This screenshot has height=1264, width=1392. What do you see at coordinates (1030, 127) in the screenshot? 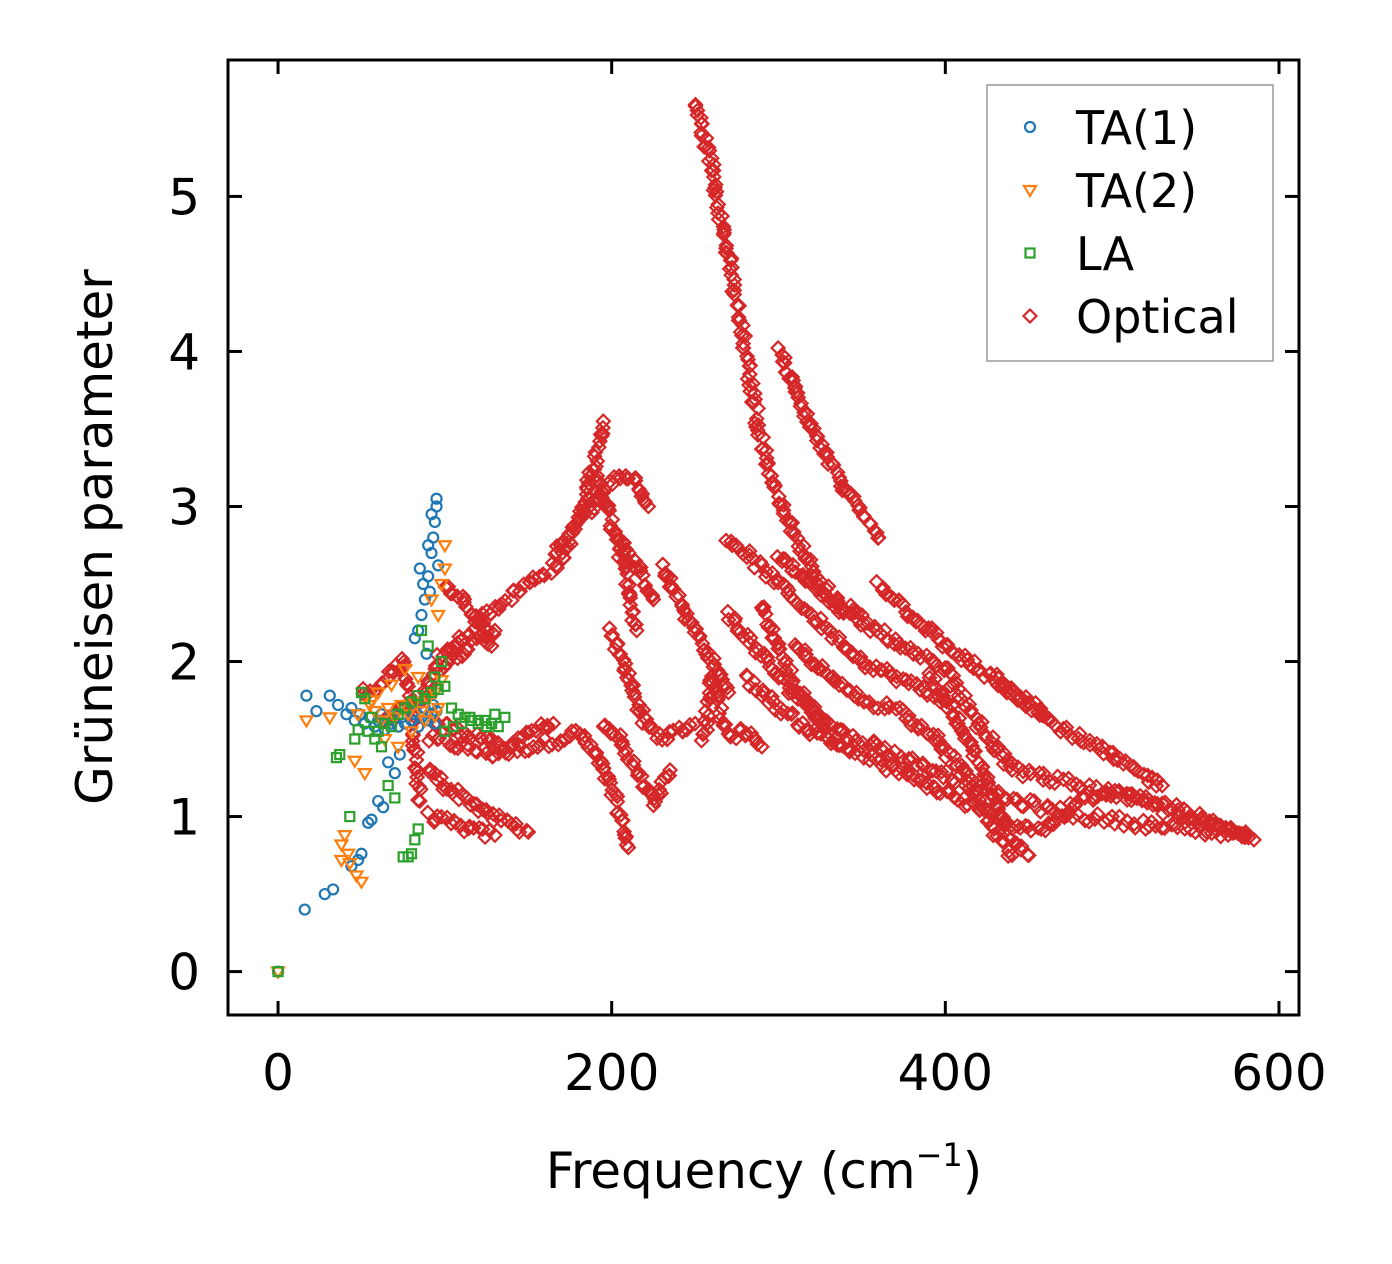
I see `legend-circle-icon` at bounding box center [1030, 127].